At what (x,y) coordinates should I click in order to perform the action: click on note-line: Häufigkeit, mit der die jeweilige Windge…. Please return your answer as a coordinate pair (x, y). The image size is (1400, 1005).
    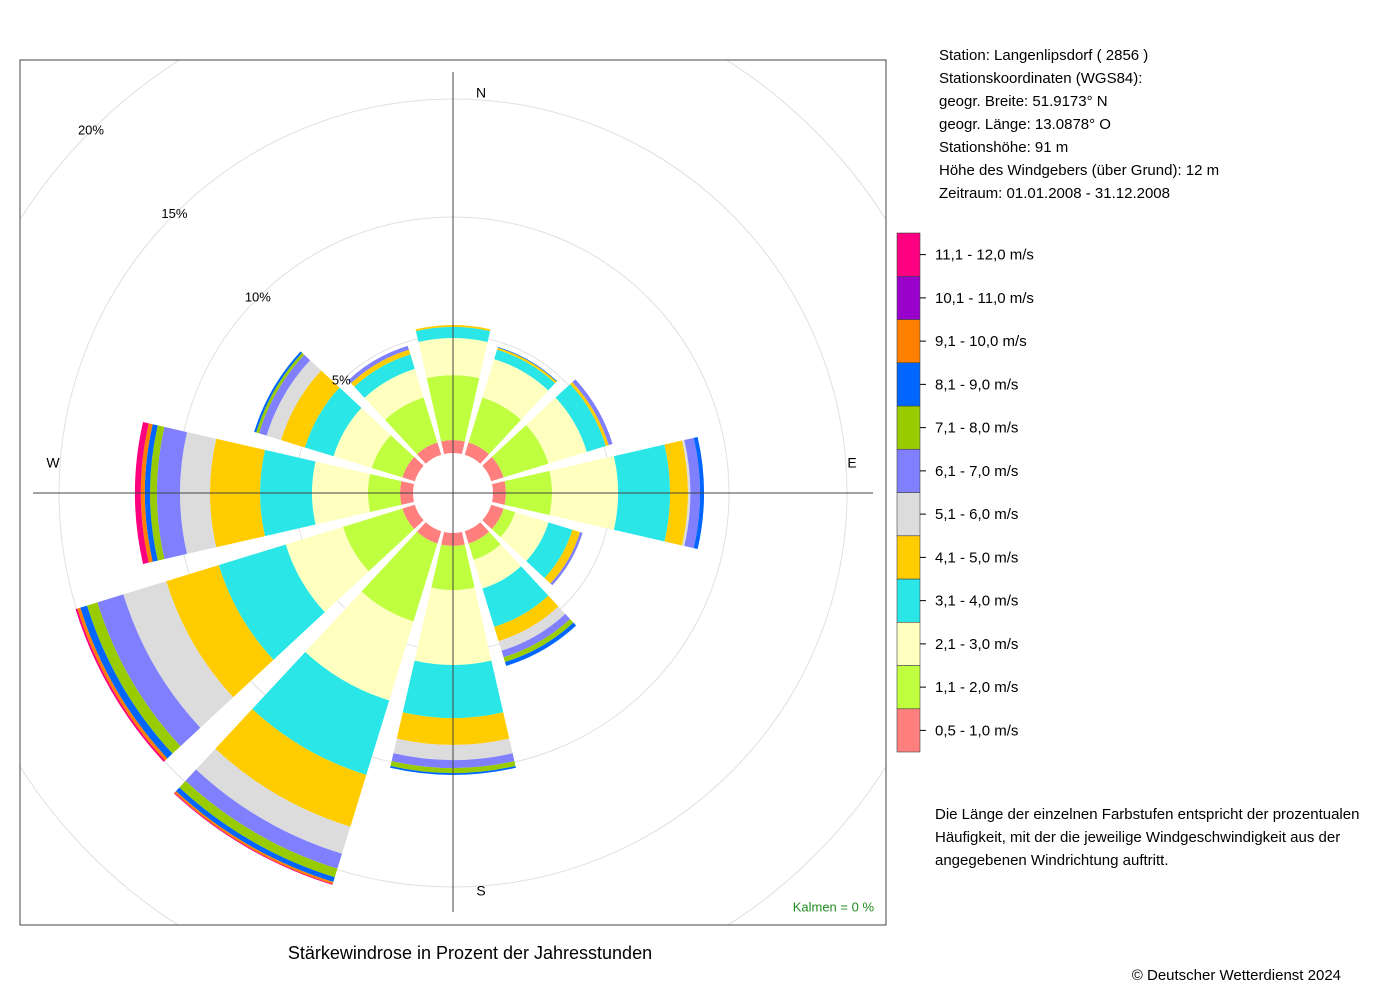
    Looking at the image, I should click on (1137, 837).